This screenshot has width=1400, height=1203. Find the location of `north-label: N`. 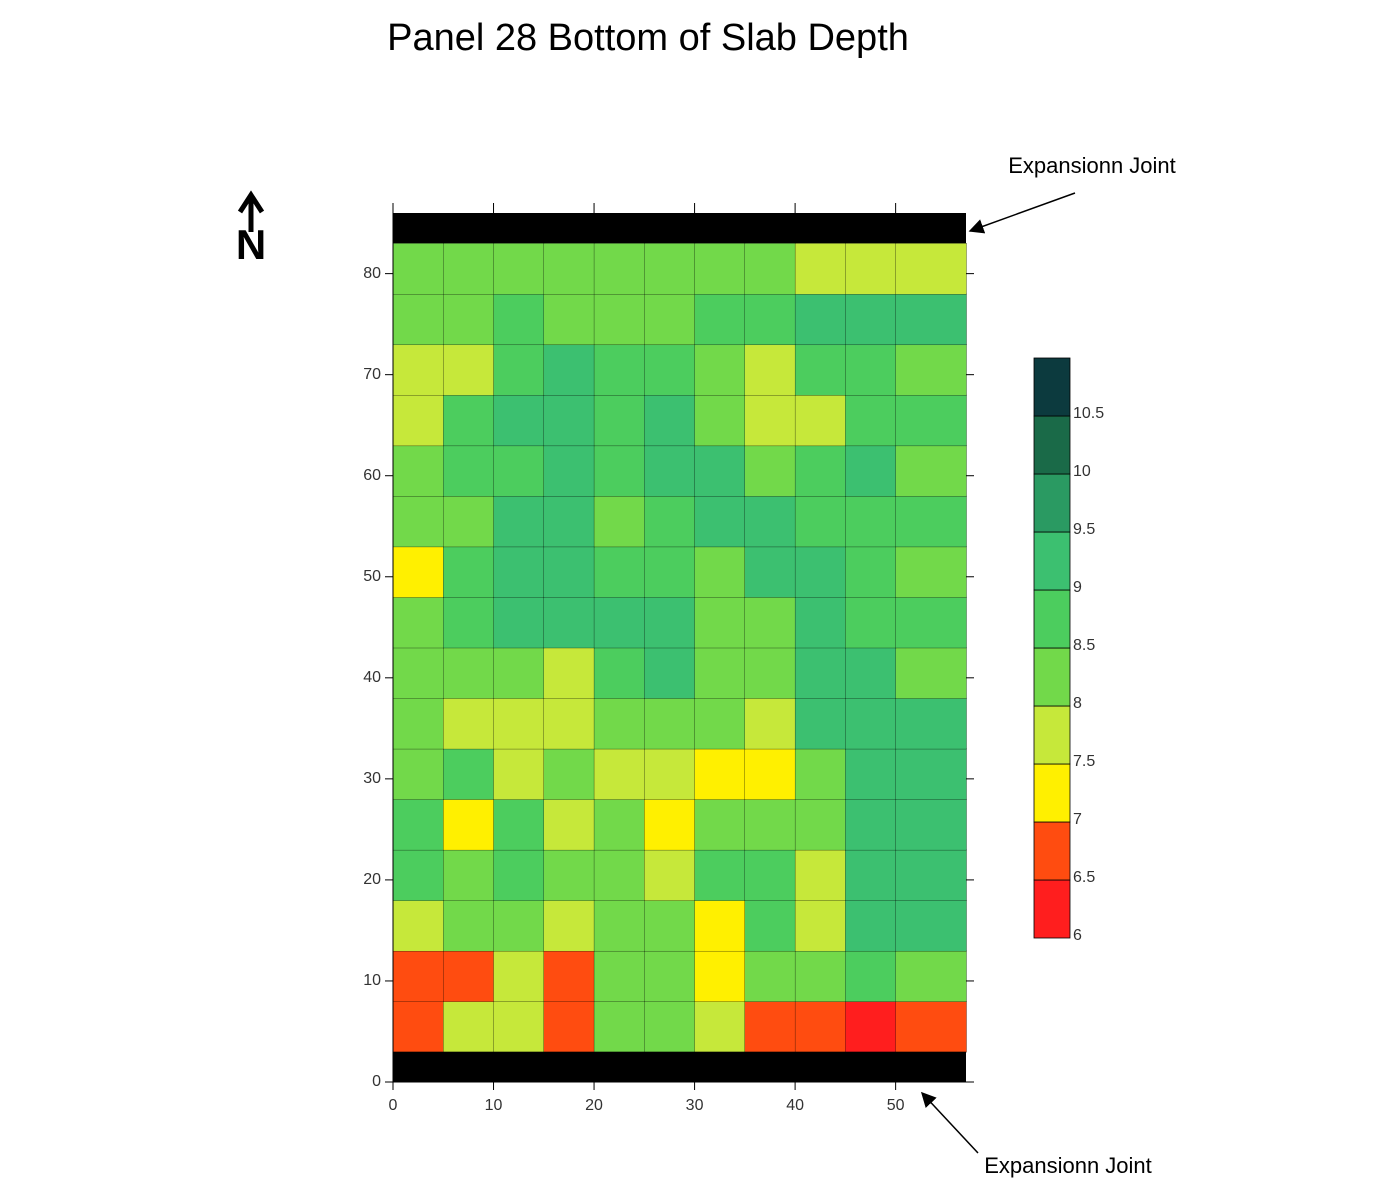

north-label: N is located at coordinates (251, 244).